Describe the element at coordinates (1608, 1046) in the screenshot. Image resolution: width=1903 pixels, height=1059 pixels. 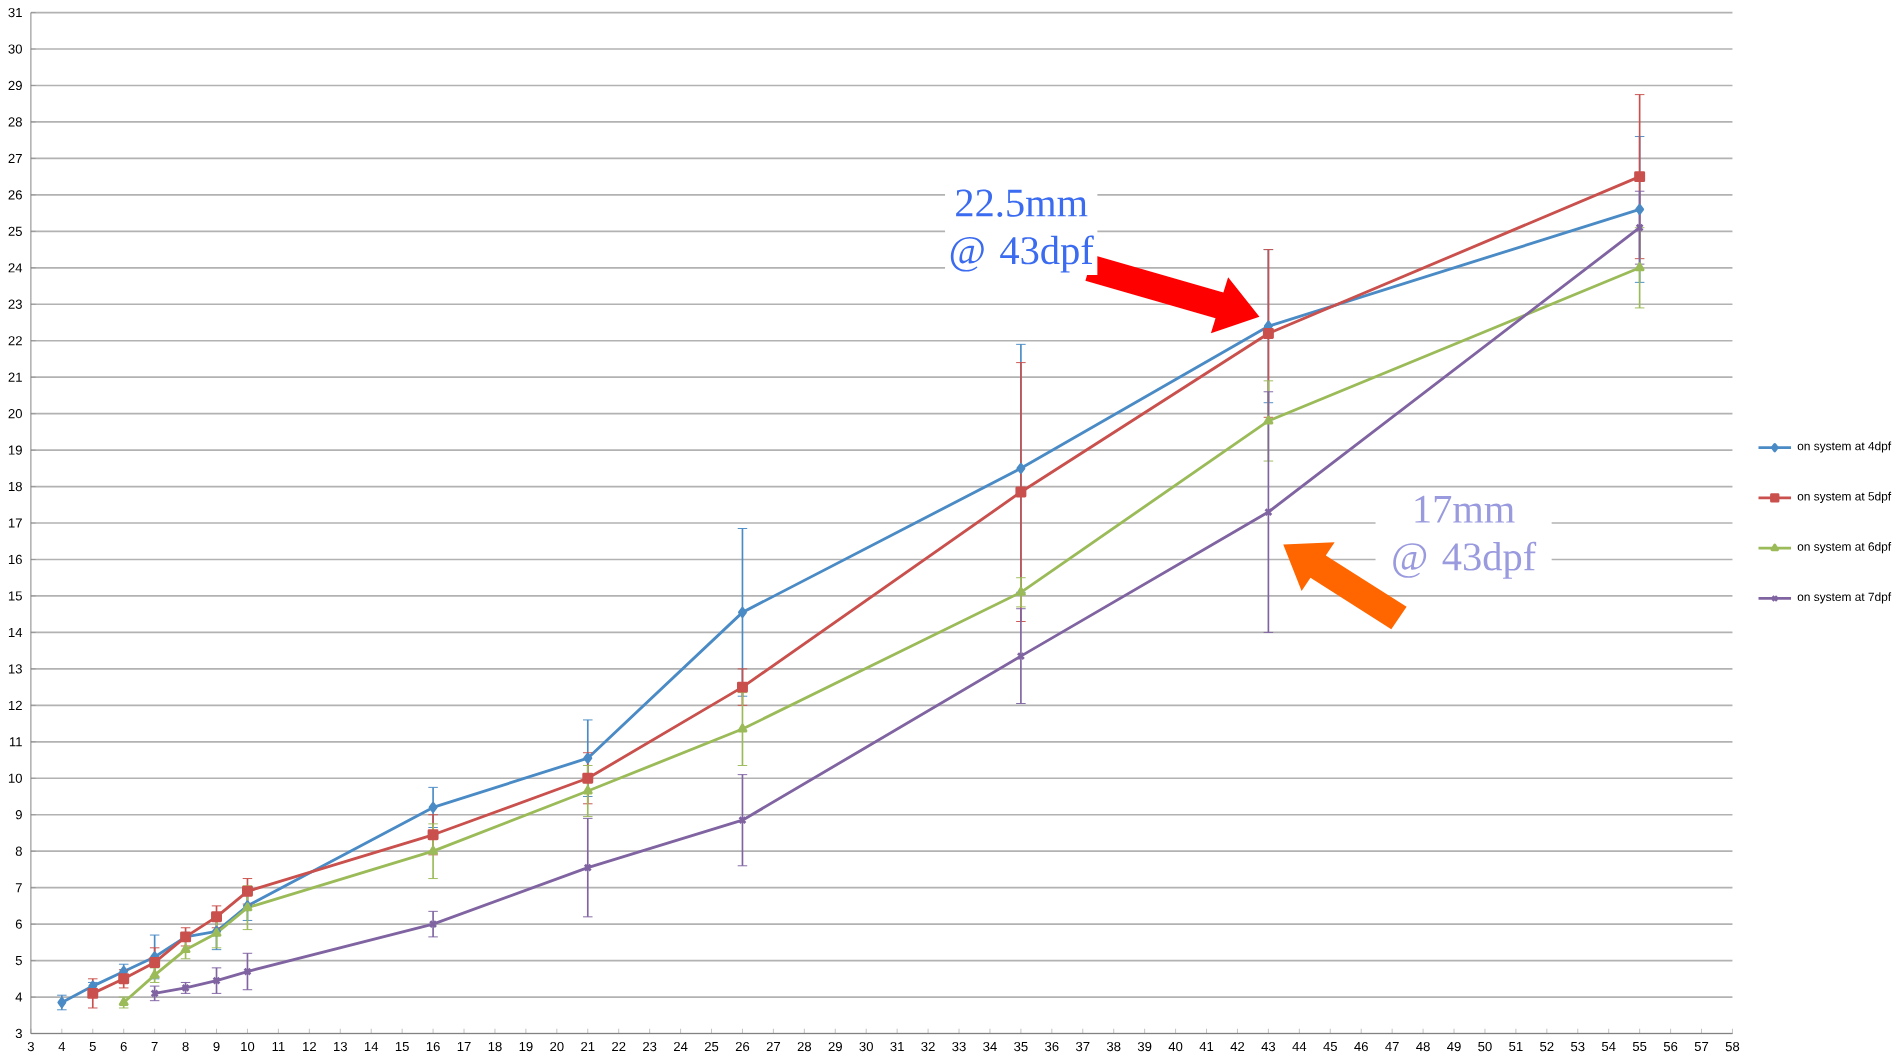
I see `x-tick-label: 54` at that location.